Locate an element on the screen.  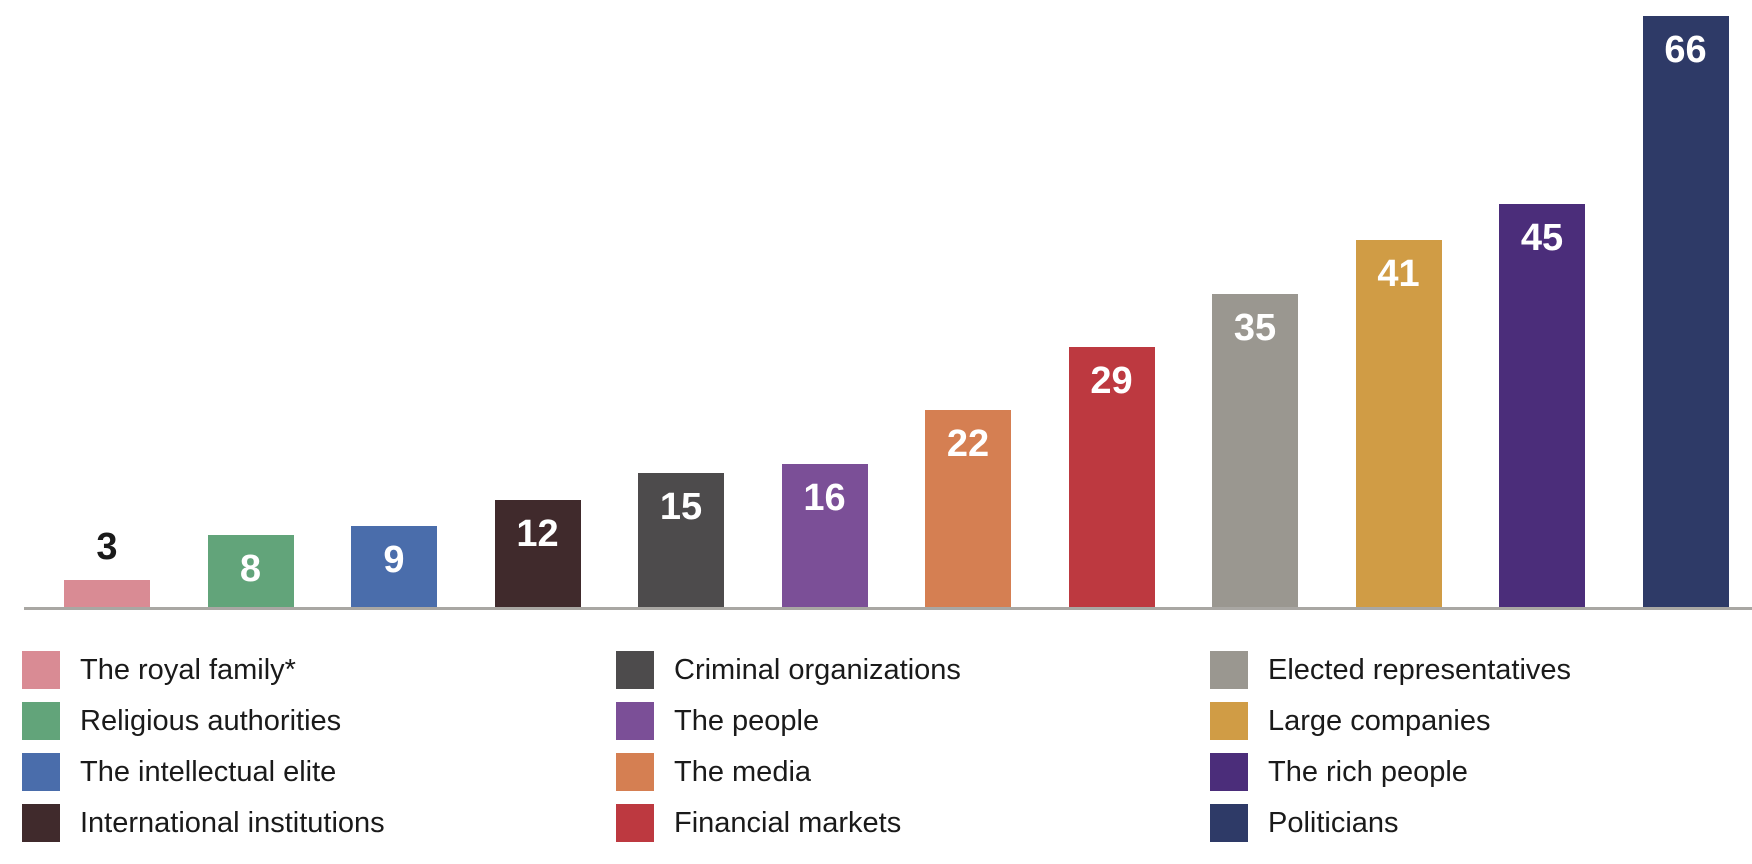
x-axis-line is located at coordinates (888, 608).